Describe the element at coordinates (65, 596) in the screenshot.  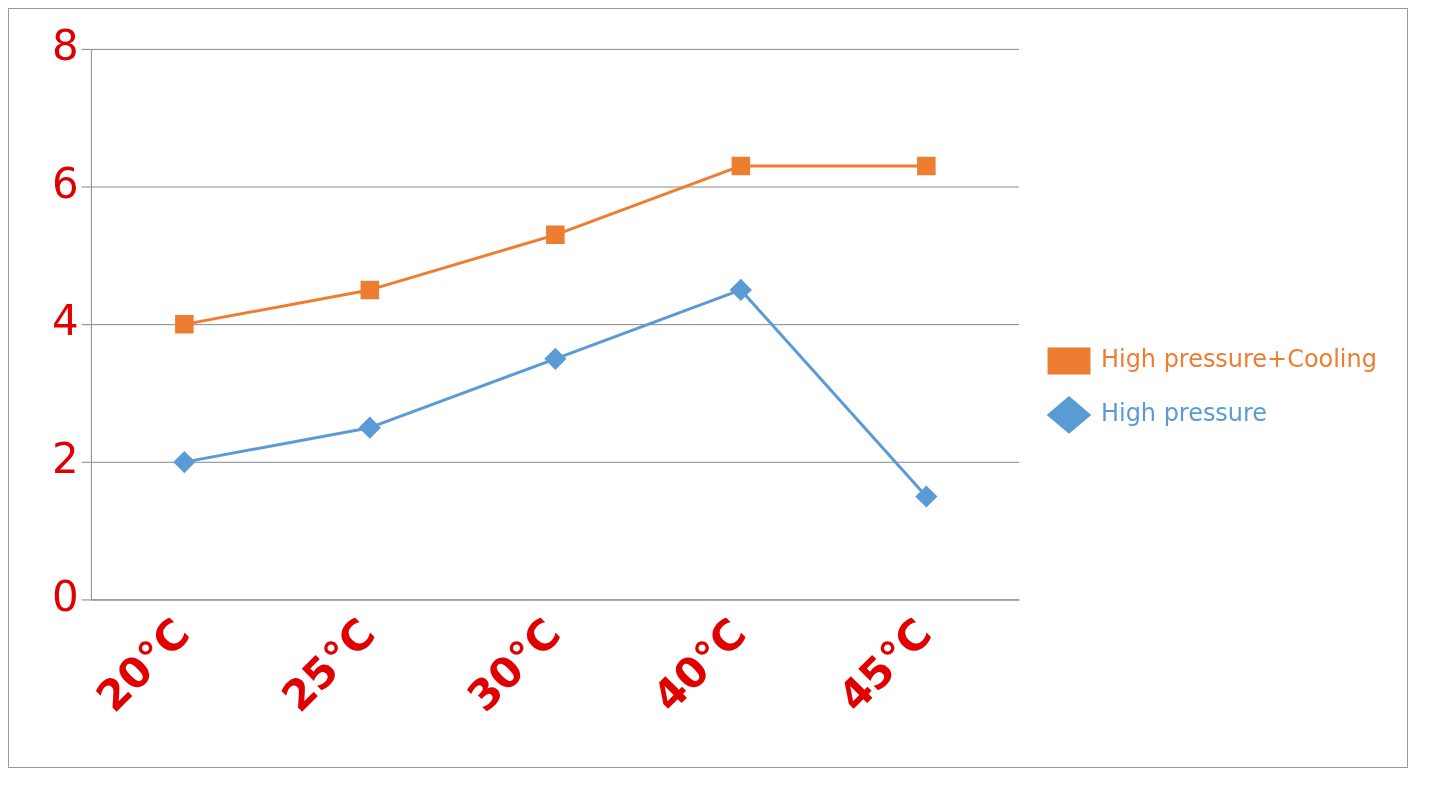
I see `y-tick-label: 0` at that location.